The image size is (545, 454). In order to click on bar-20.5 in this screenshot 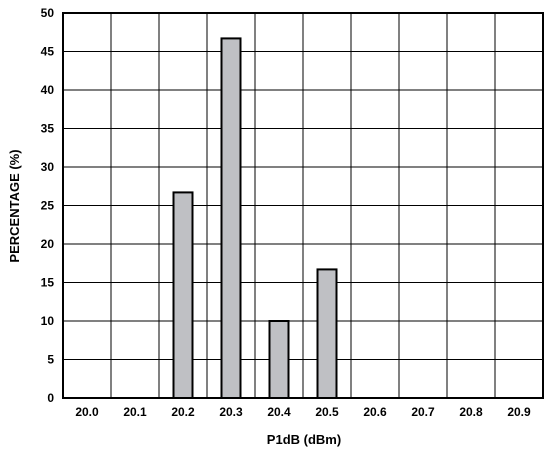, I will do `click(327, 333)`.